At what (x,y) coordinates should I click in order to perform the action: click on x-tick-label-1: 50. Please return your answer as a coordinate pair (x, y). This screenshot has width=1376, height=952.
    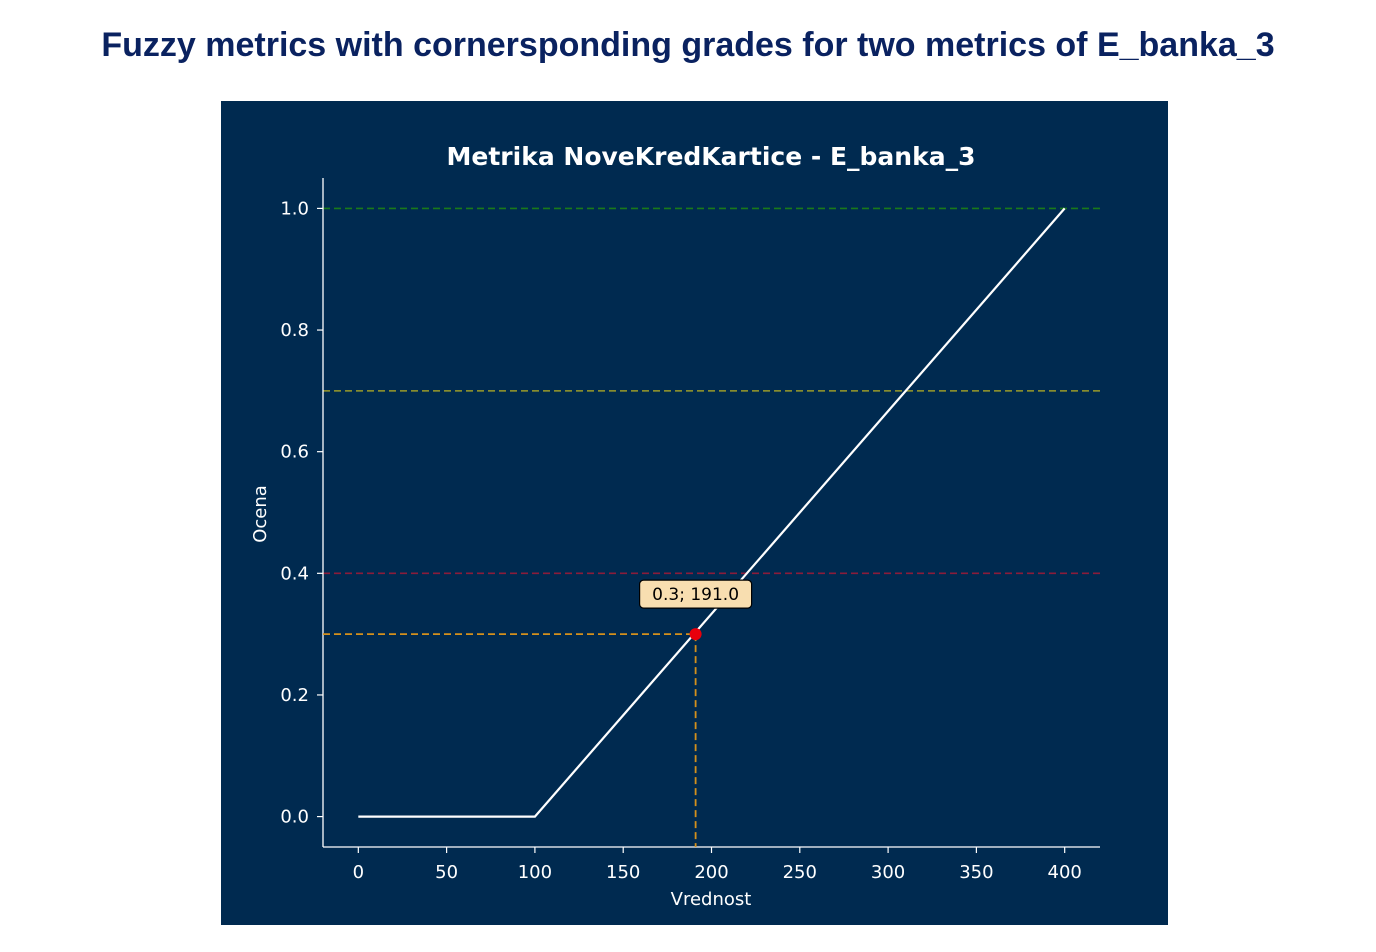
    Looking at the image, I should click on (446, 872).